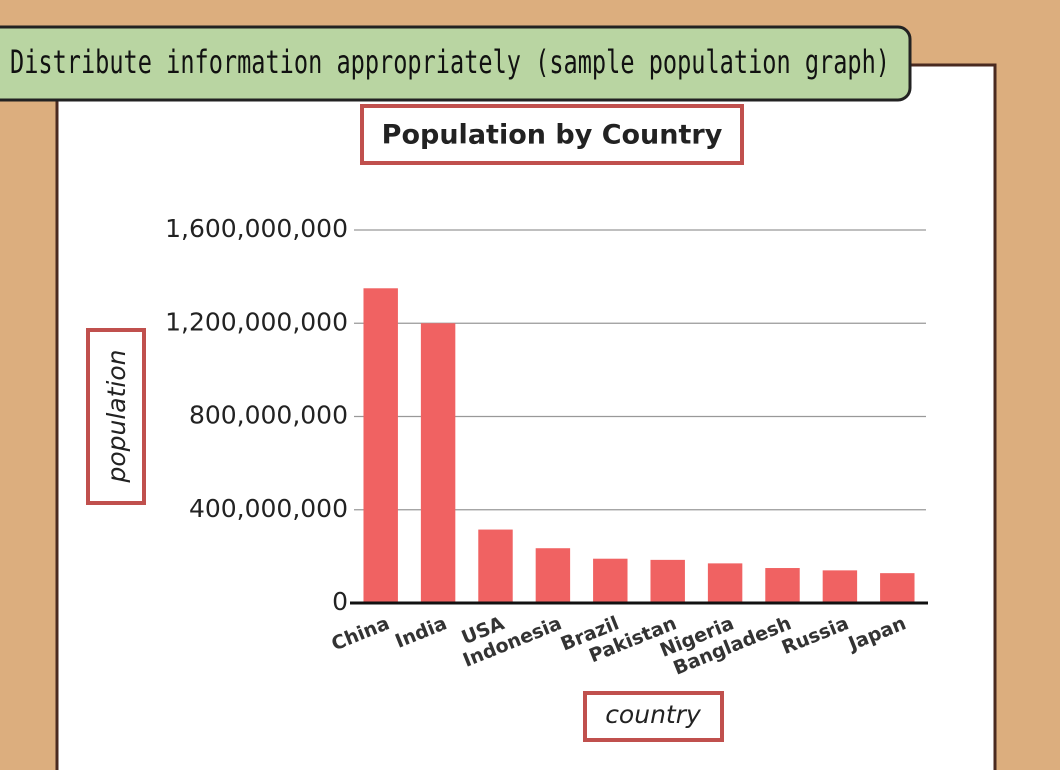  I want to click on chart-title: Population by Country, so click(552, 135).